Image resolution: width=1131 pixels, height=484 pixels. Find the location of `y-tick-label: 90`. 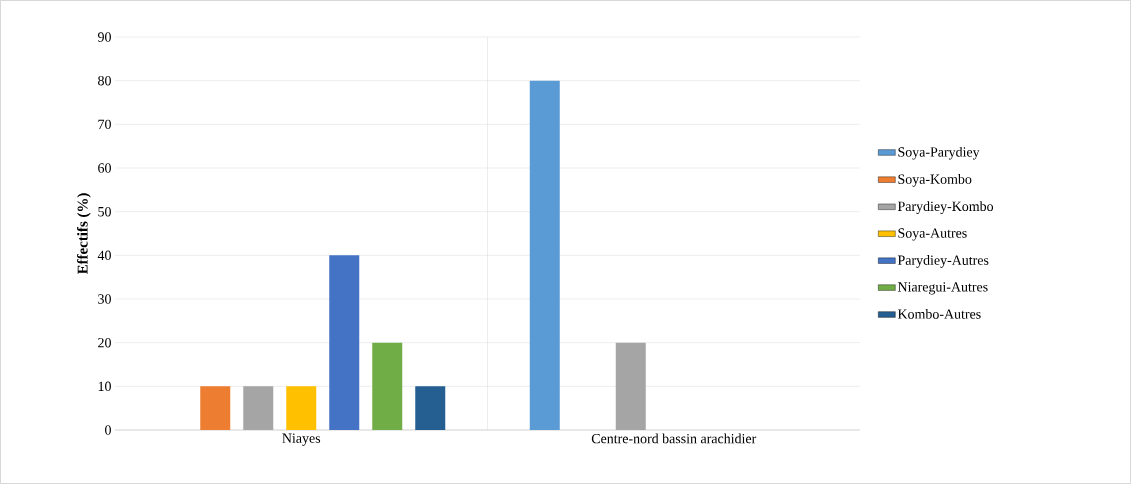

y-tick-label: 90 is located at coordinates (104, 37).